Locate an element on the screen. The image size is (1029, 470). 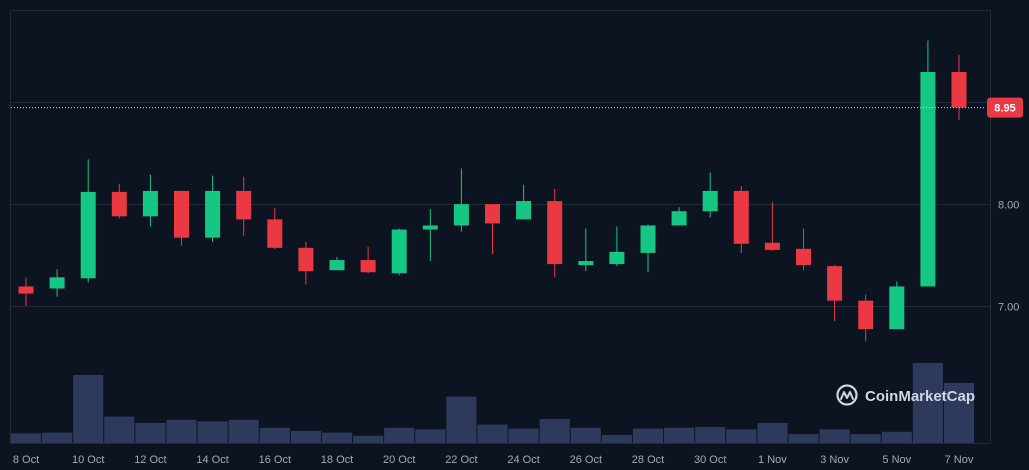
x-tick-label: 8 Oct is located at coordinates (26, 460).